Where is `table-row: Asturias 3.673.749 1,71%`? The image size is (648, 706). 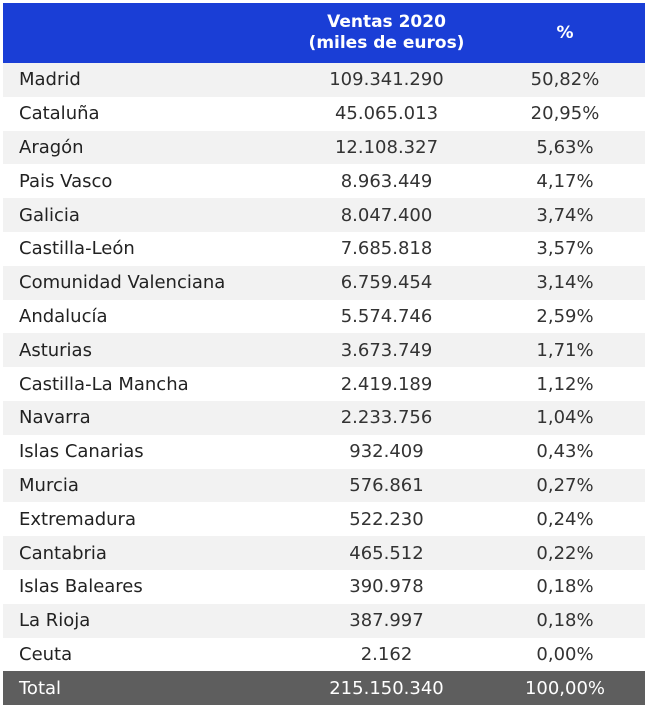 table-row: Asturias 3.673.749 1,71% is located at coordinates (324, 350).